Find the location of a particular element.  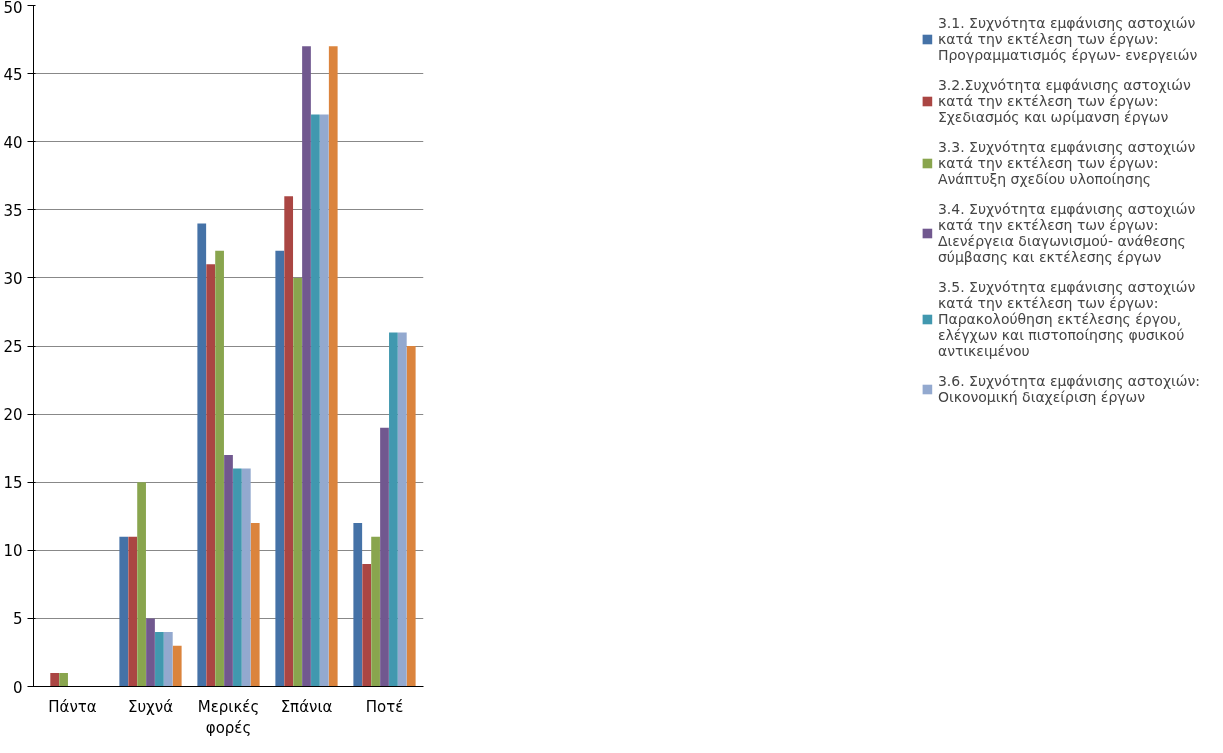

x-tick-label: Σπάνια is located at coordinates (306, 706).